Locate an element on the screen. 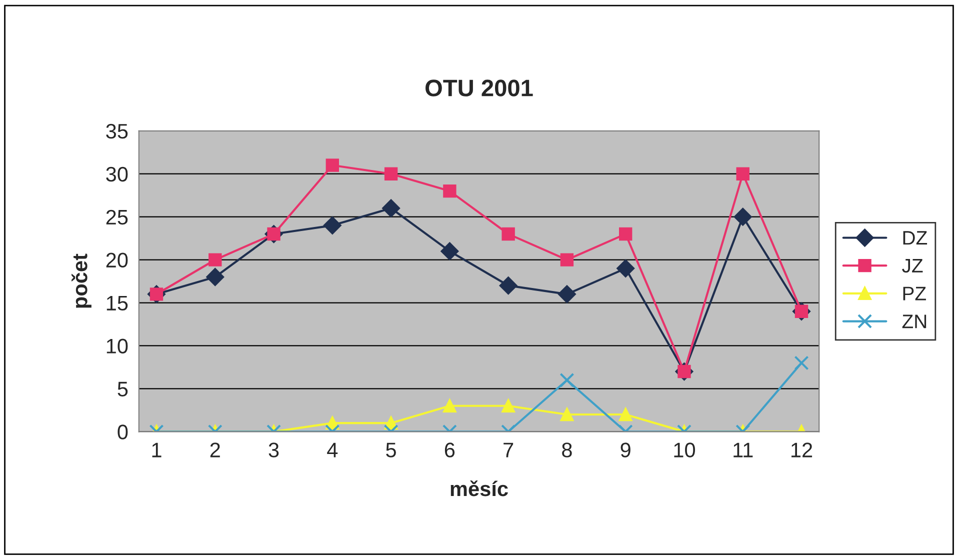 This screenshot has height=557, width=958. x-tick-label: 9 is located at coordinates (625, 450).